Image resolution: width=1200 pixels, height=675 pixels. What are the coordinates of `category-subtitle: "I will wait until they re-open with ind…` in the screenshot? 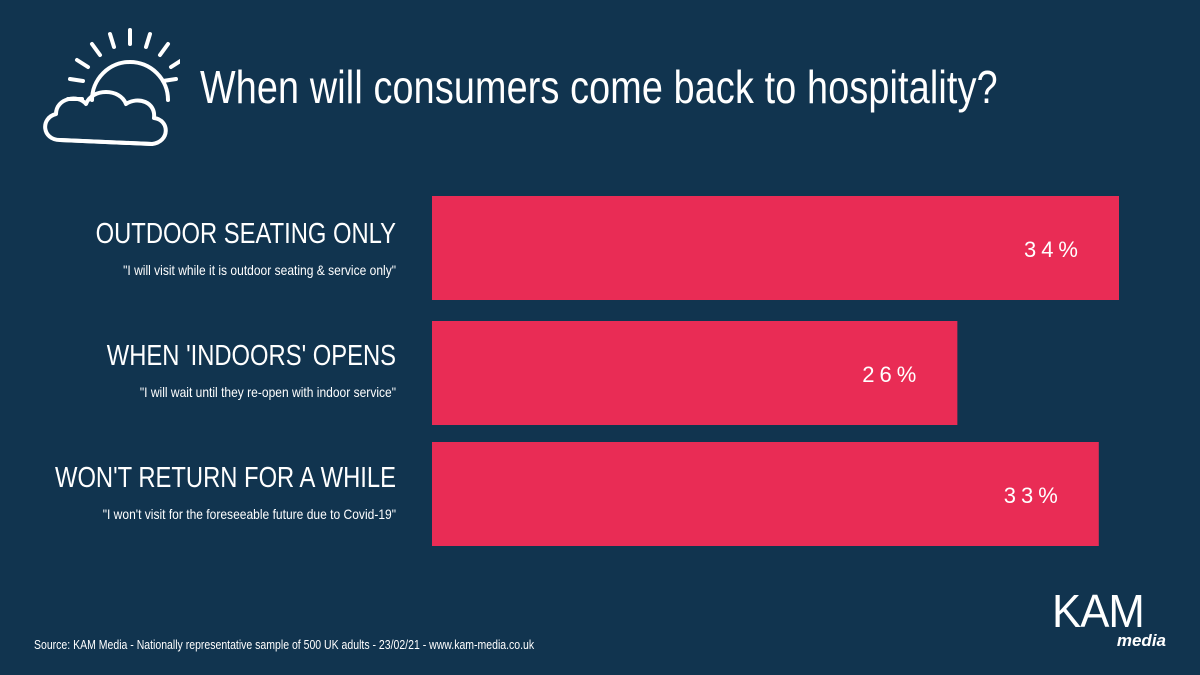 It's located at (267, 392).